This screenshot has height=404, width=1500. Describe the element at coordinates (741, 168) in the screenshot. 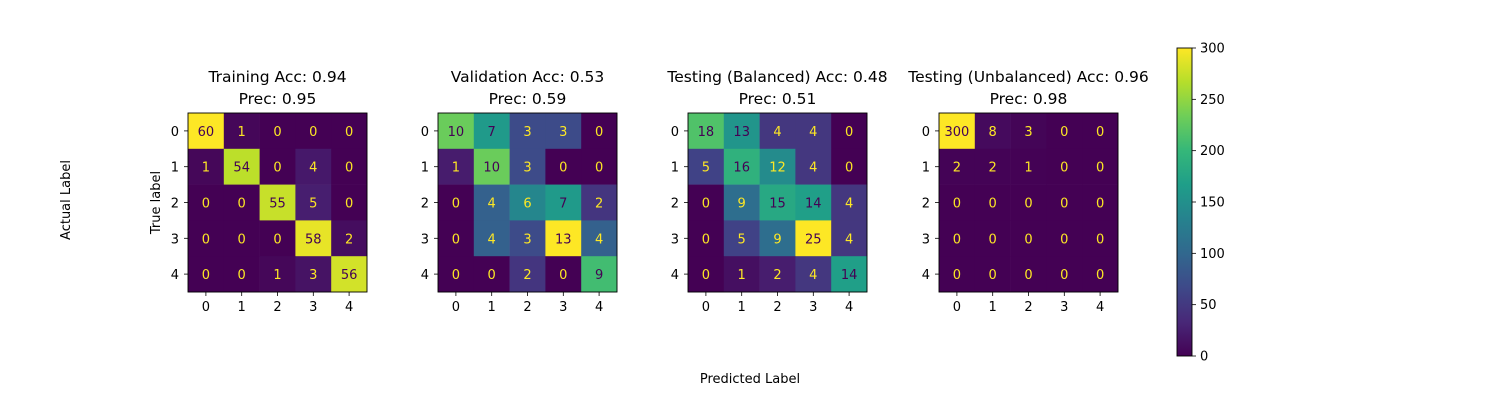

I see `cell-value-label: 16` at that location.